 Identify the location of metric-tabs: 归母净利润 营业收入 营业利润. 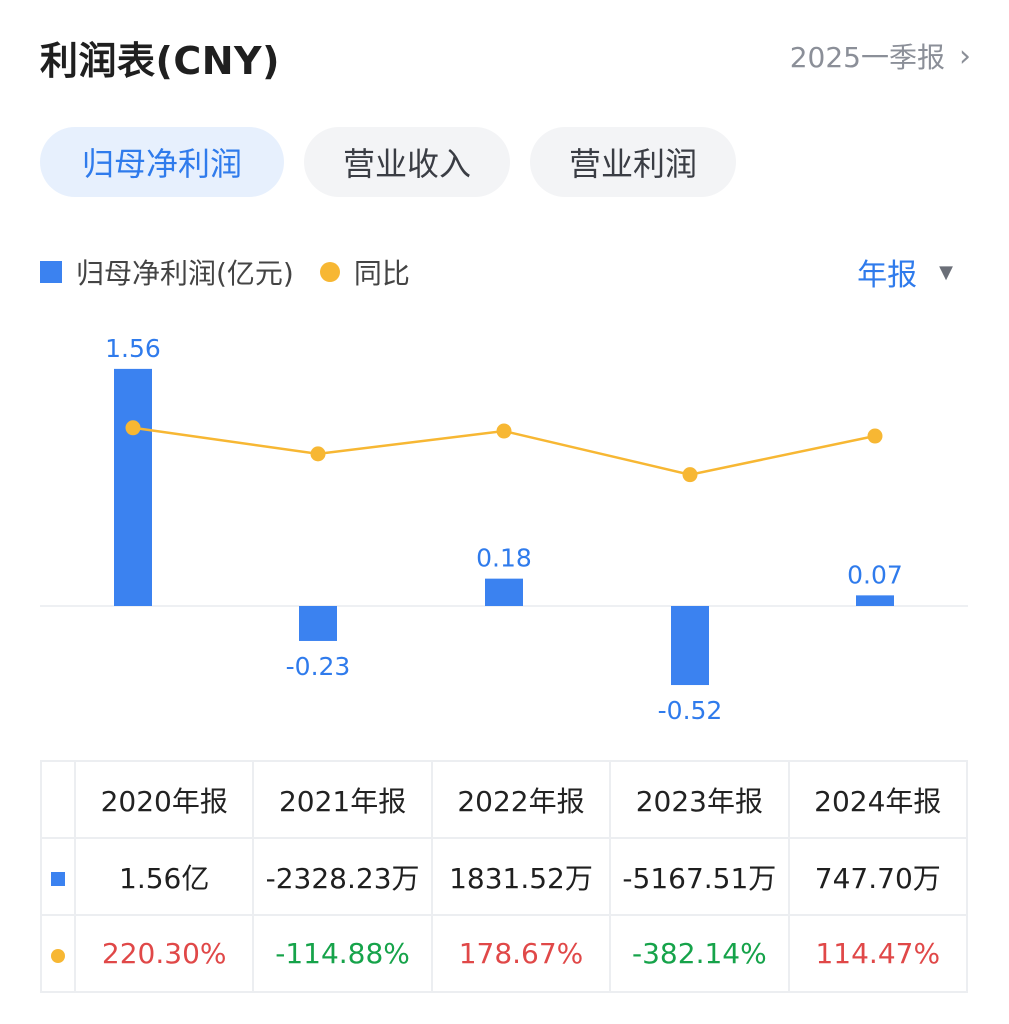
(388, 162).